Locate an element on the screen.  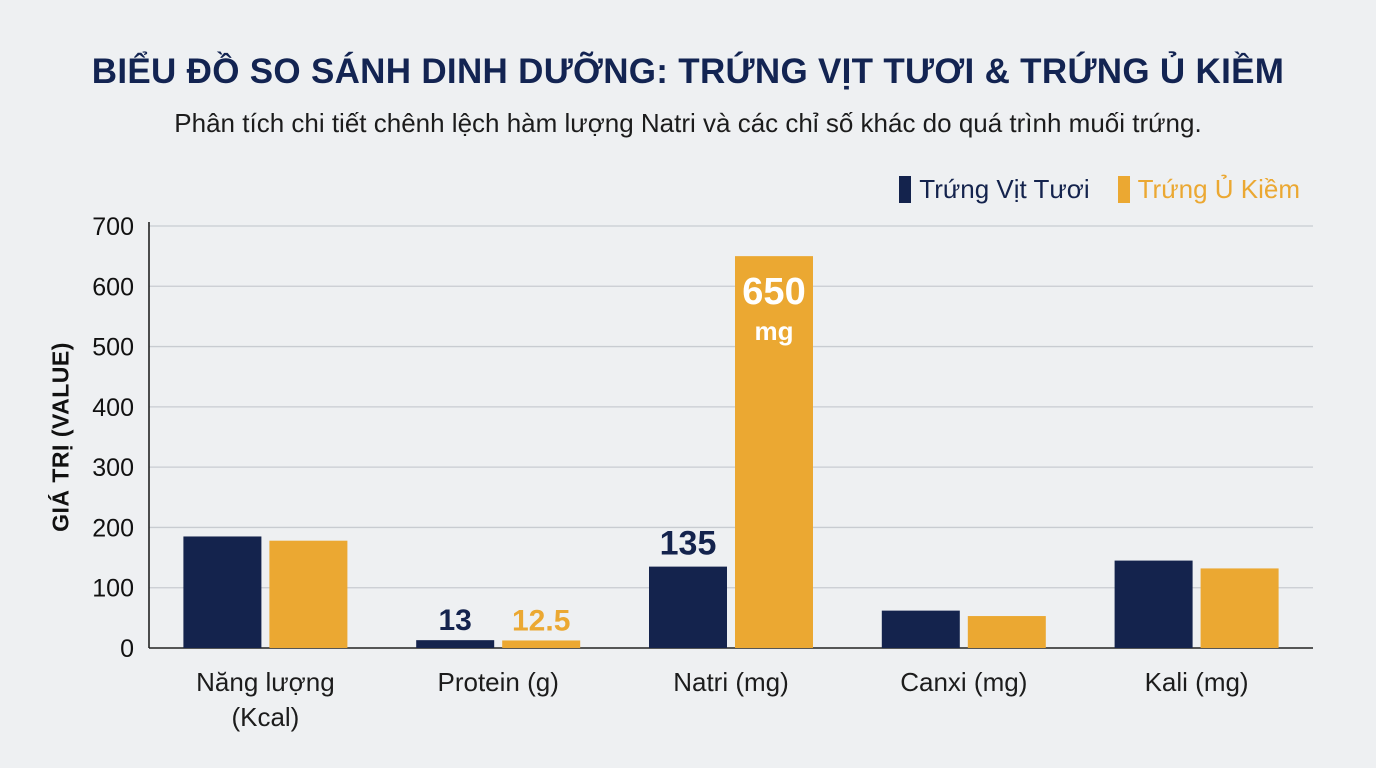
y-tick-label: 500 is located at coordinates (113, 348).